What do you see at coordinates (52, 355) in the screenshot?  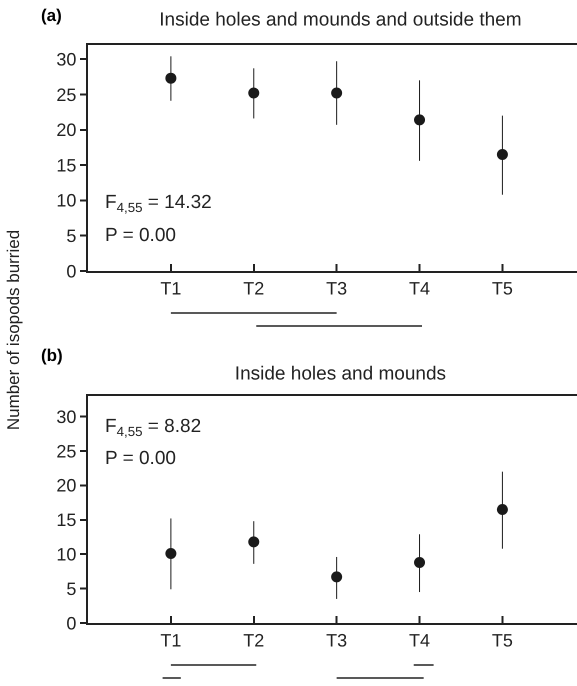 I see `text: (b)` at bounding box center [52, 355].